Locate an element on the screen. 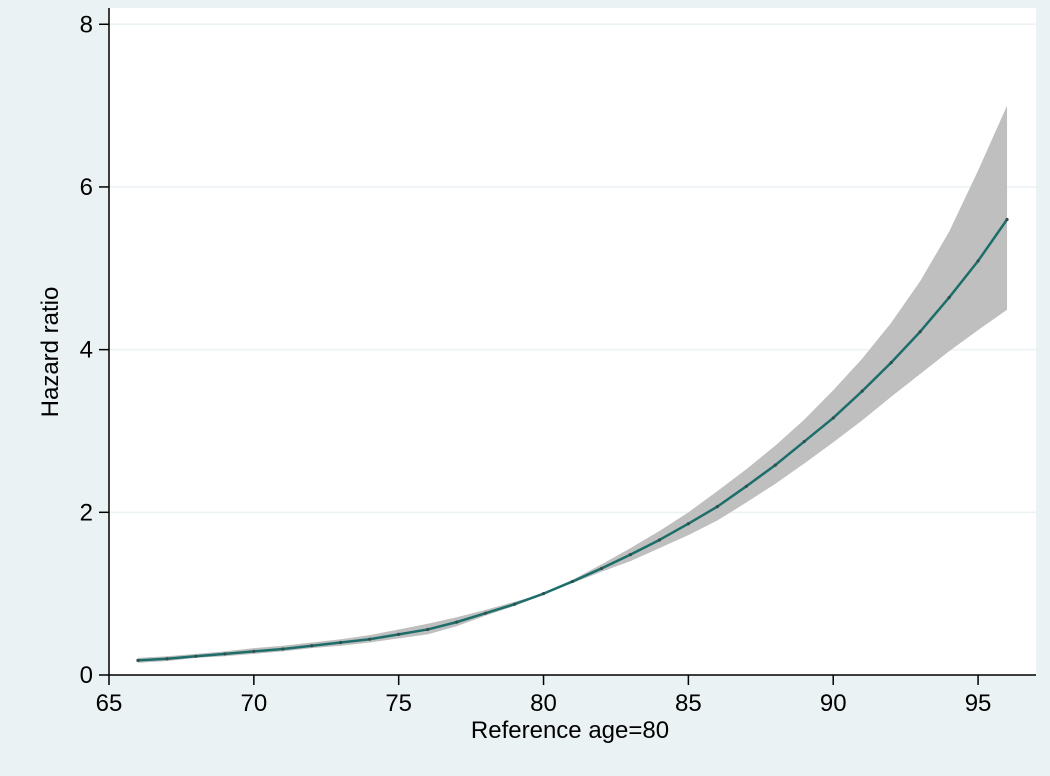  x-tick-label-2: 75 is located at coordinates (398, 703).